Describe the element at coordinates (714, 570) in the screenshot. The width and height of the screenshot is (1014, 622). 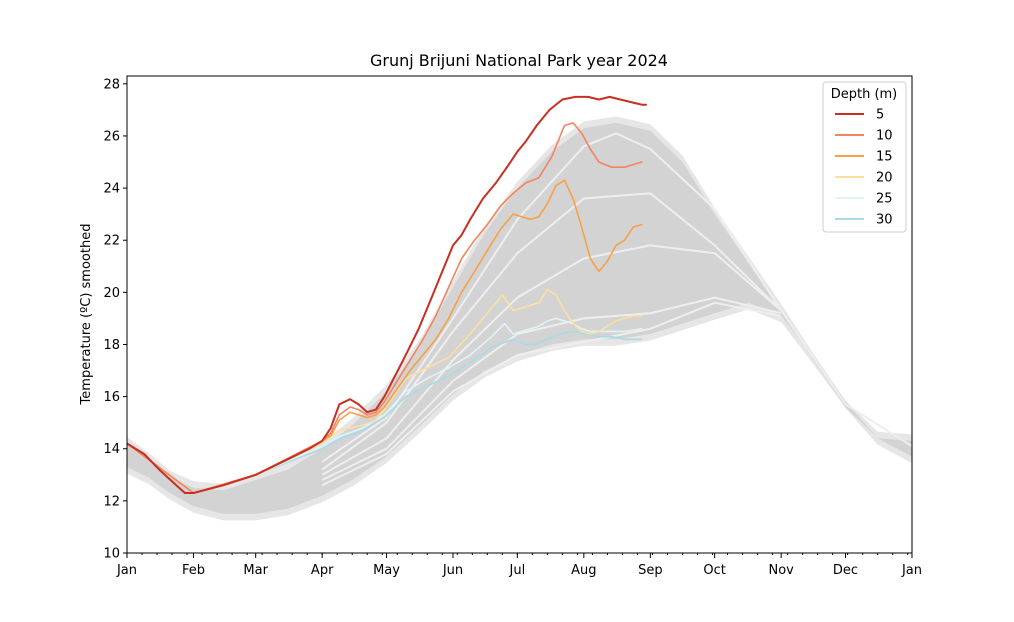
I see `x-tick-label: Oct` at that location.